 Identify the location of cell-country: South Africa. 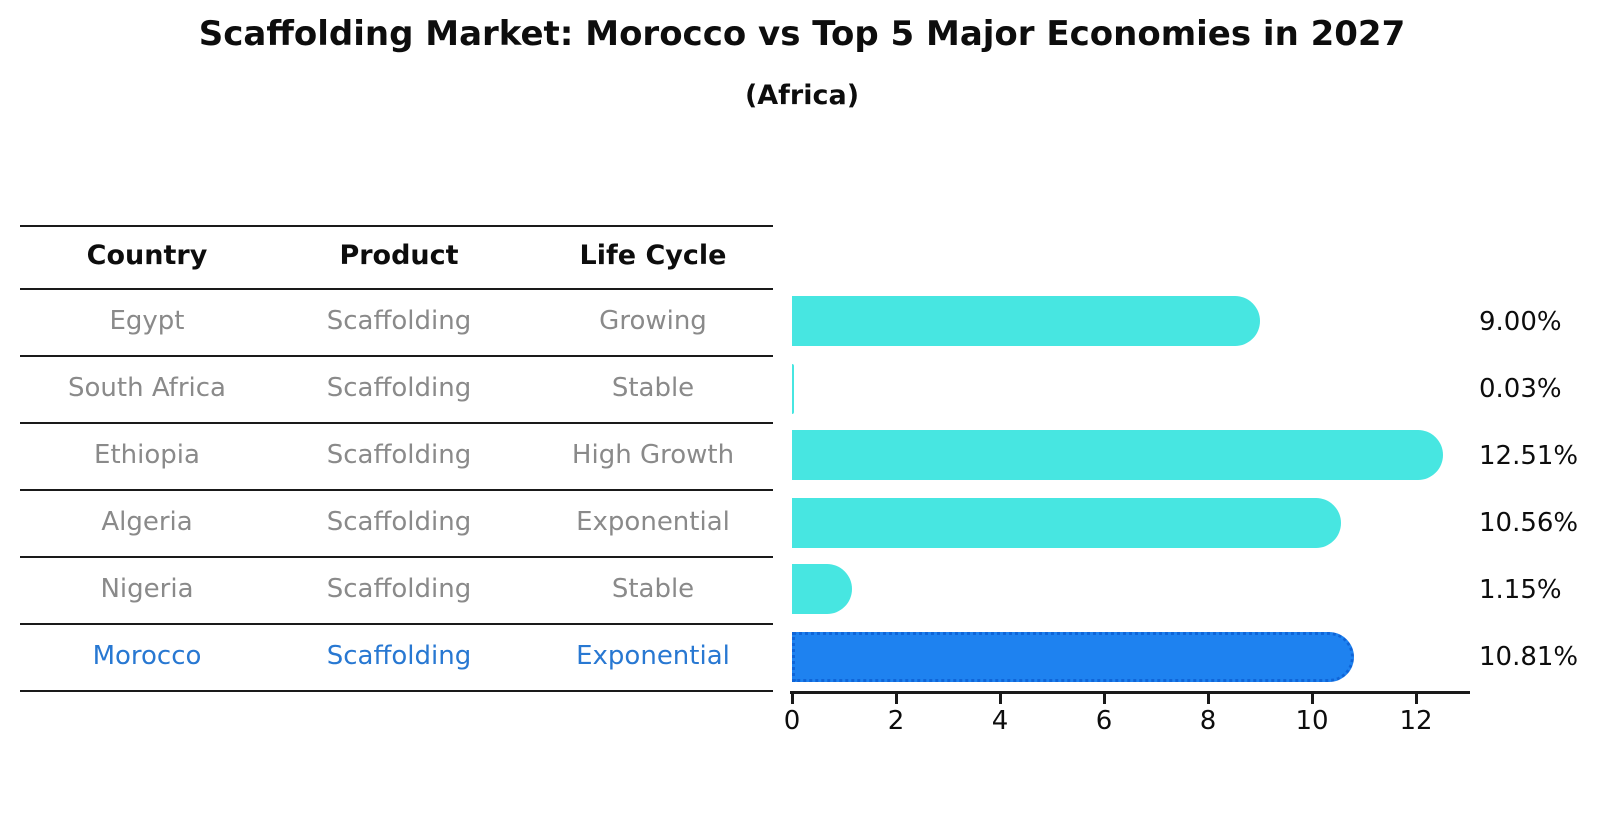
(147, 388).